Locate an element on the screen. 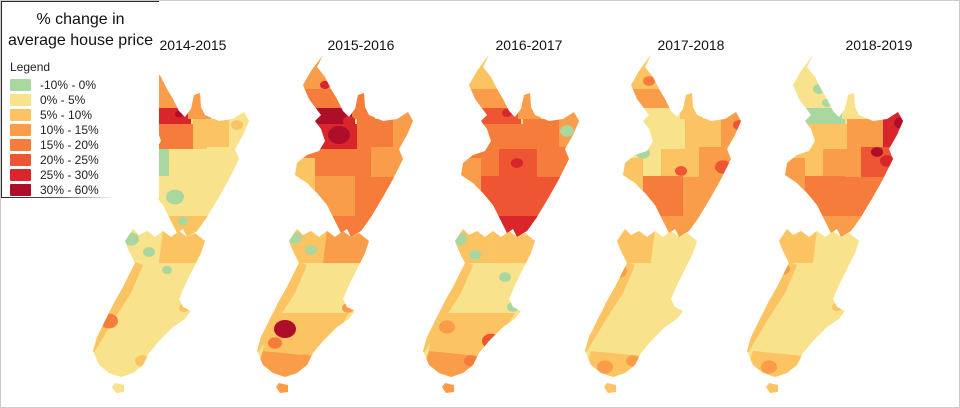 This screenshot has width=960, height=408. nz-map-2018-2019 is located at coordinates (825, 224).